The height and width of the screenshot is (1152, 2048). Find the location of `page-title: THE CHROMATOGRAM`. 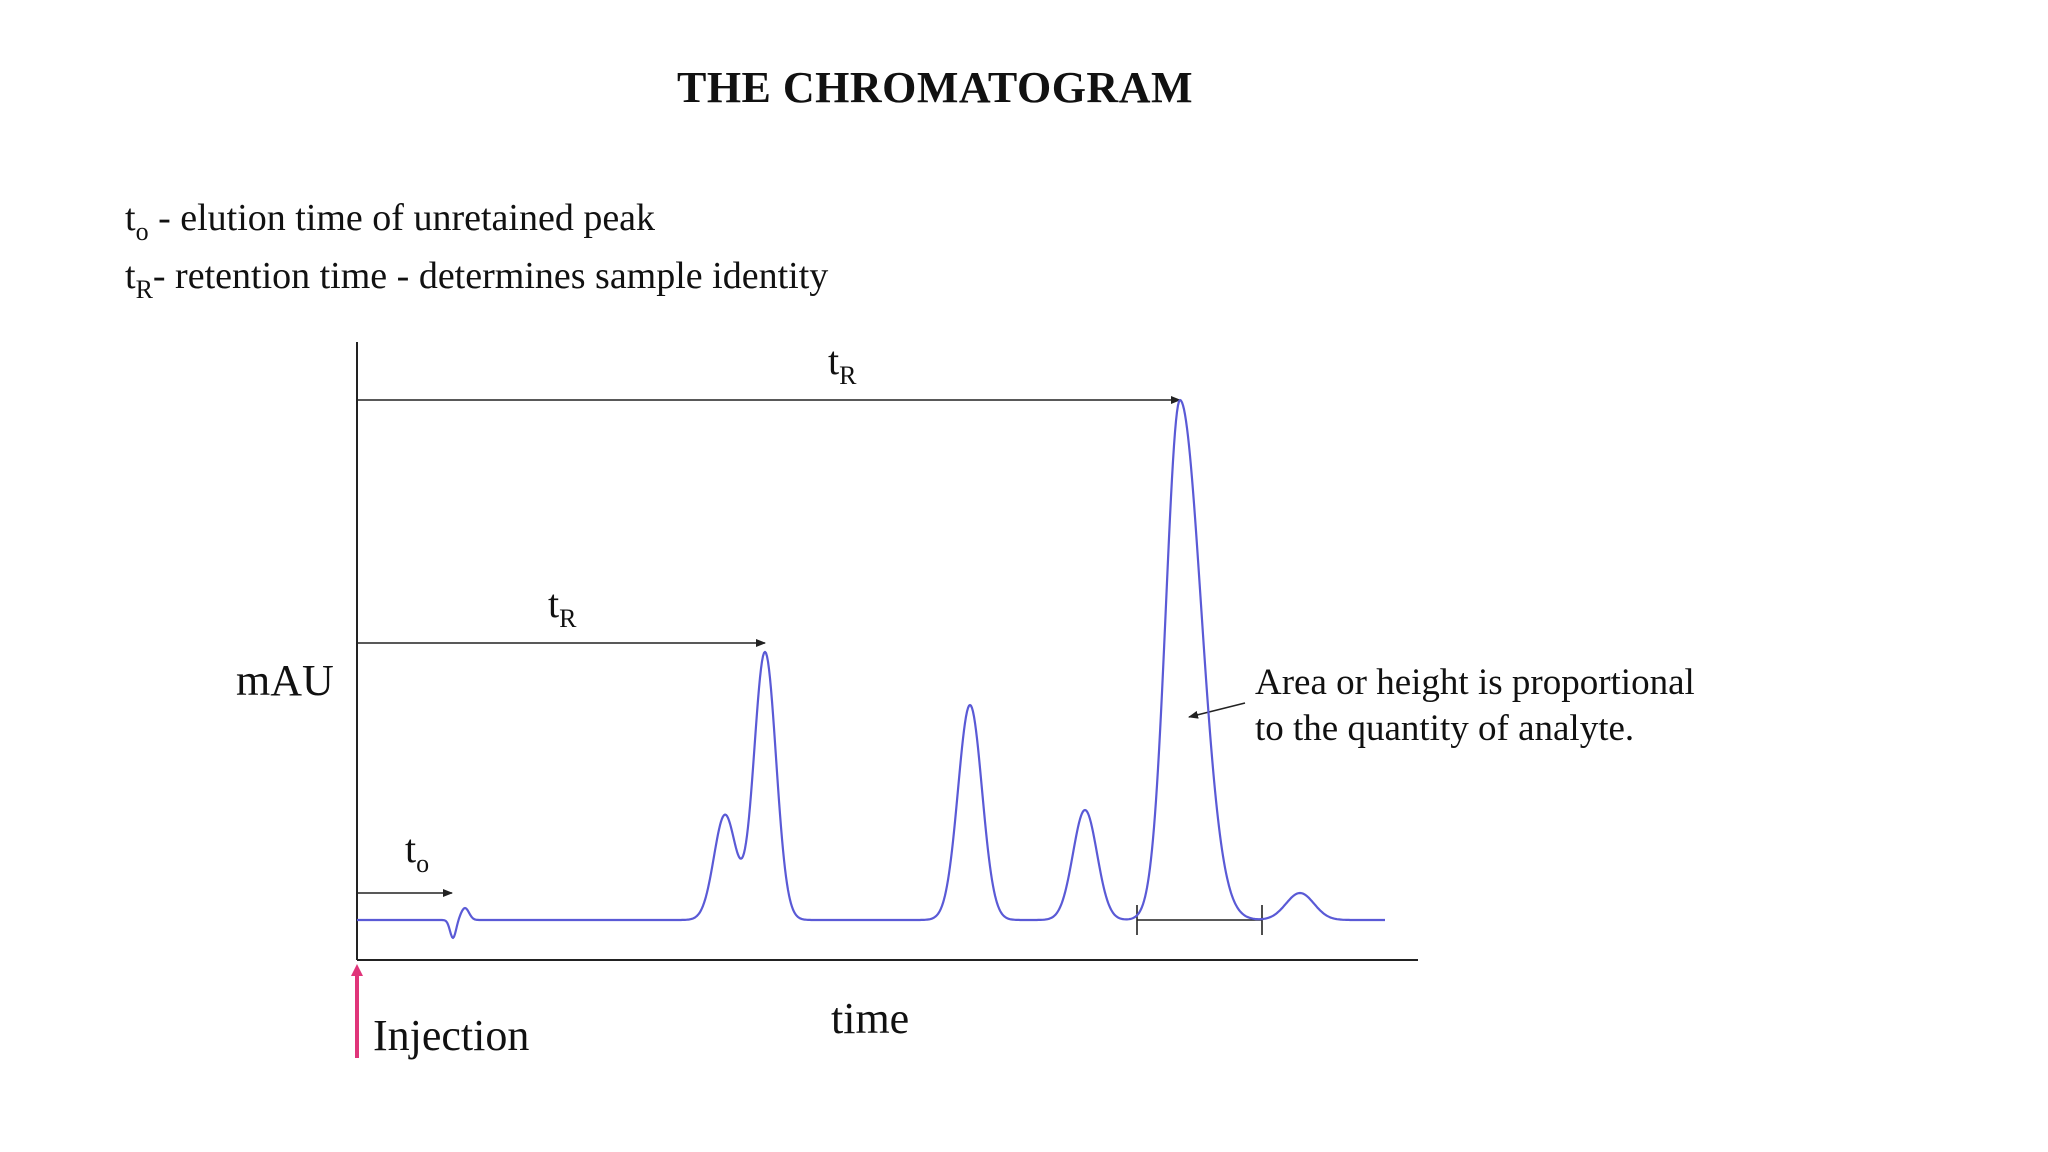

page-title: THE CHROMATOGRAM is located at coordinates (935, 87).